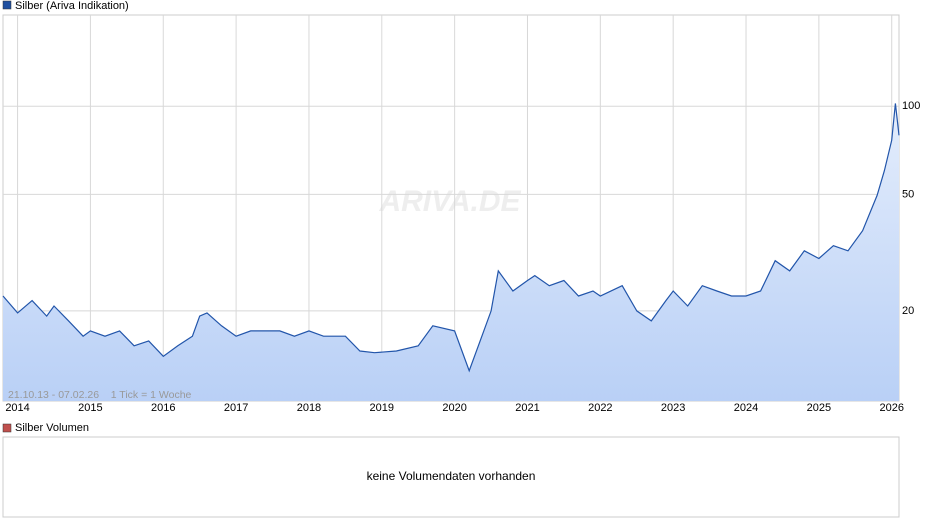 Image resolution: width=940 pixels, height=526 pixels. Describe the element at coordinates (17, 408) in the screenshot. I see `x-tick-label: 2014` at that location.